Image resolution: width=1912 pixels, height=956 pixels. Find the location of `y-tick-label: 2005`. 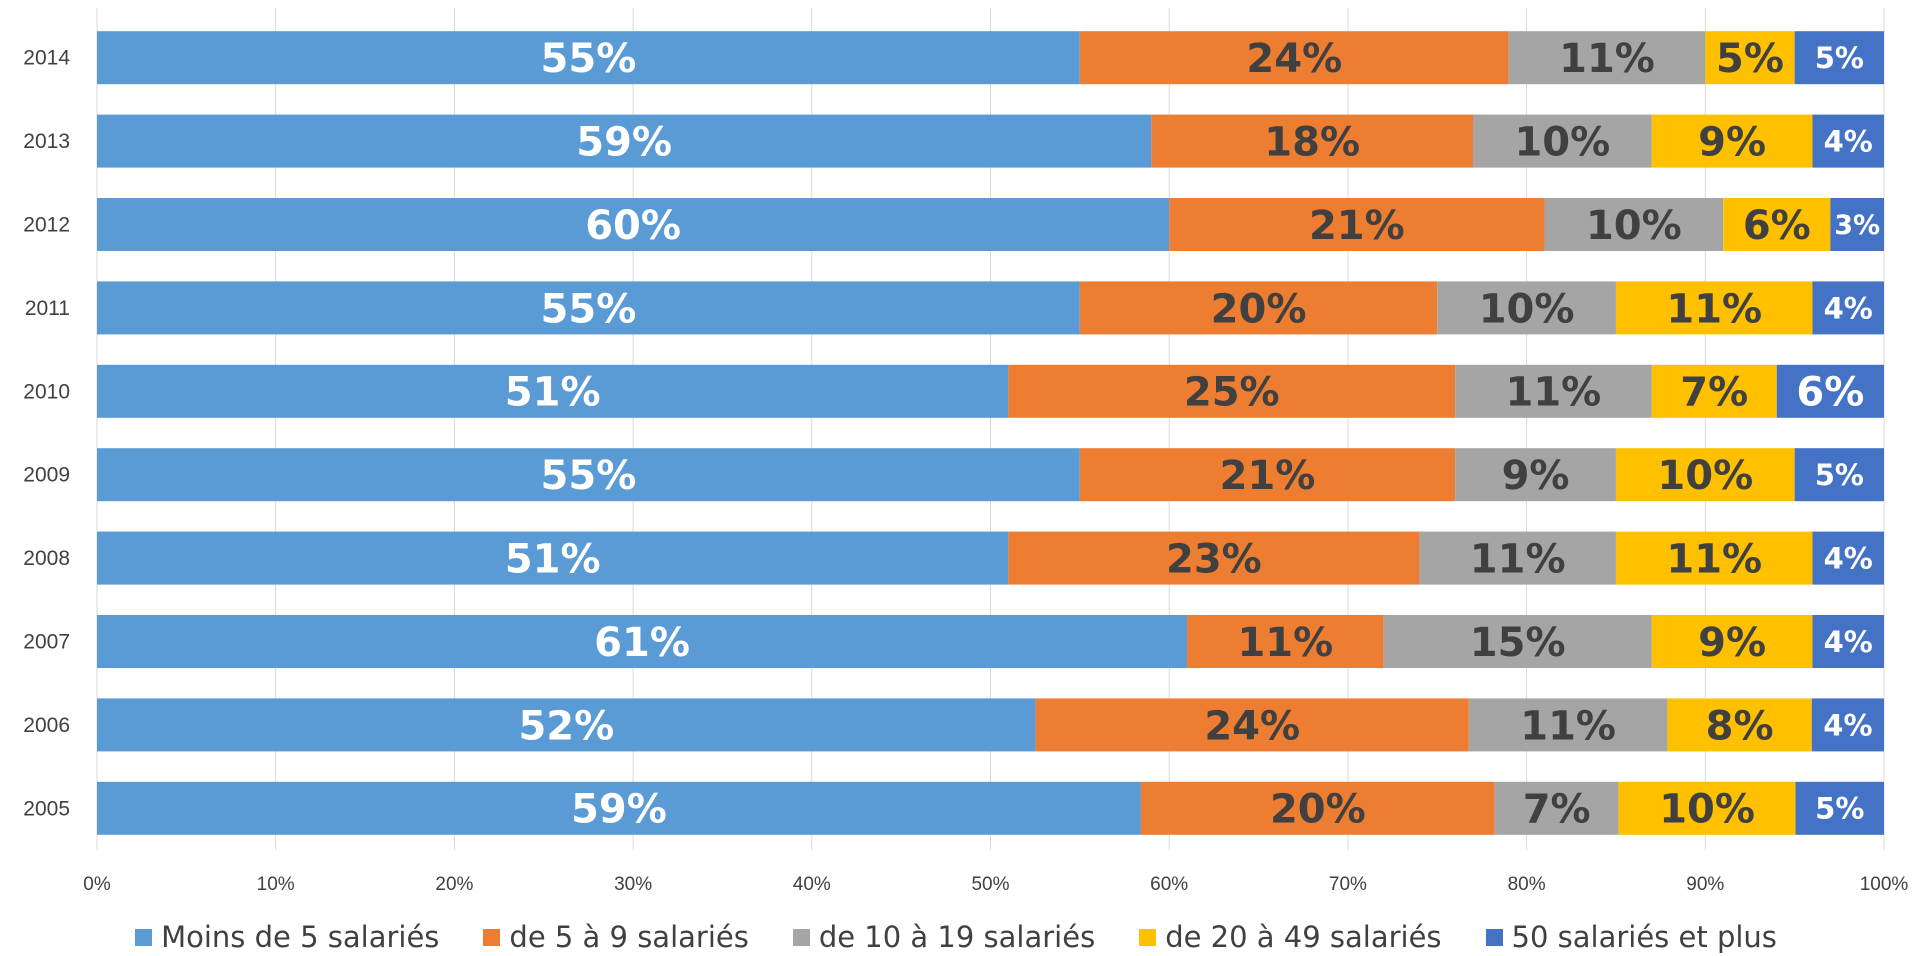

y-tick-label: 2005 is located at coordinates (46, 808).